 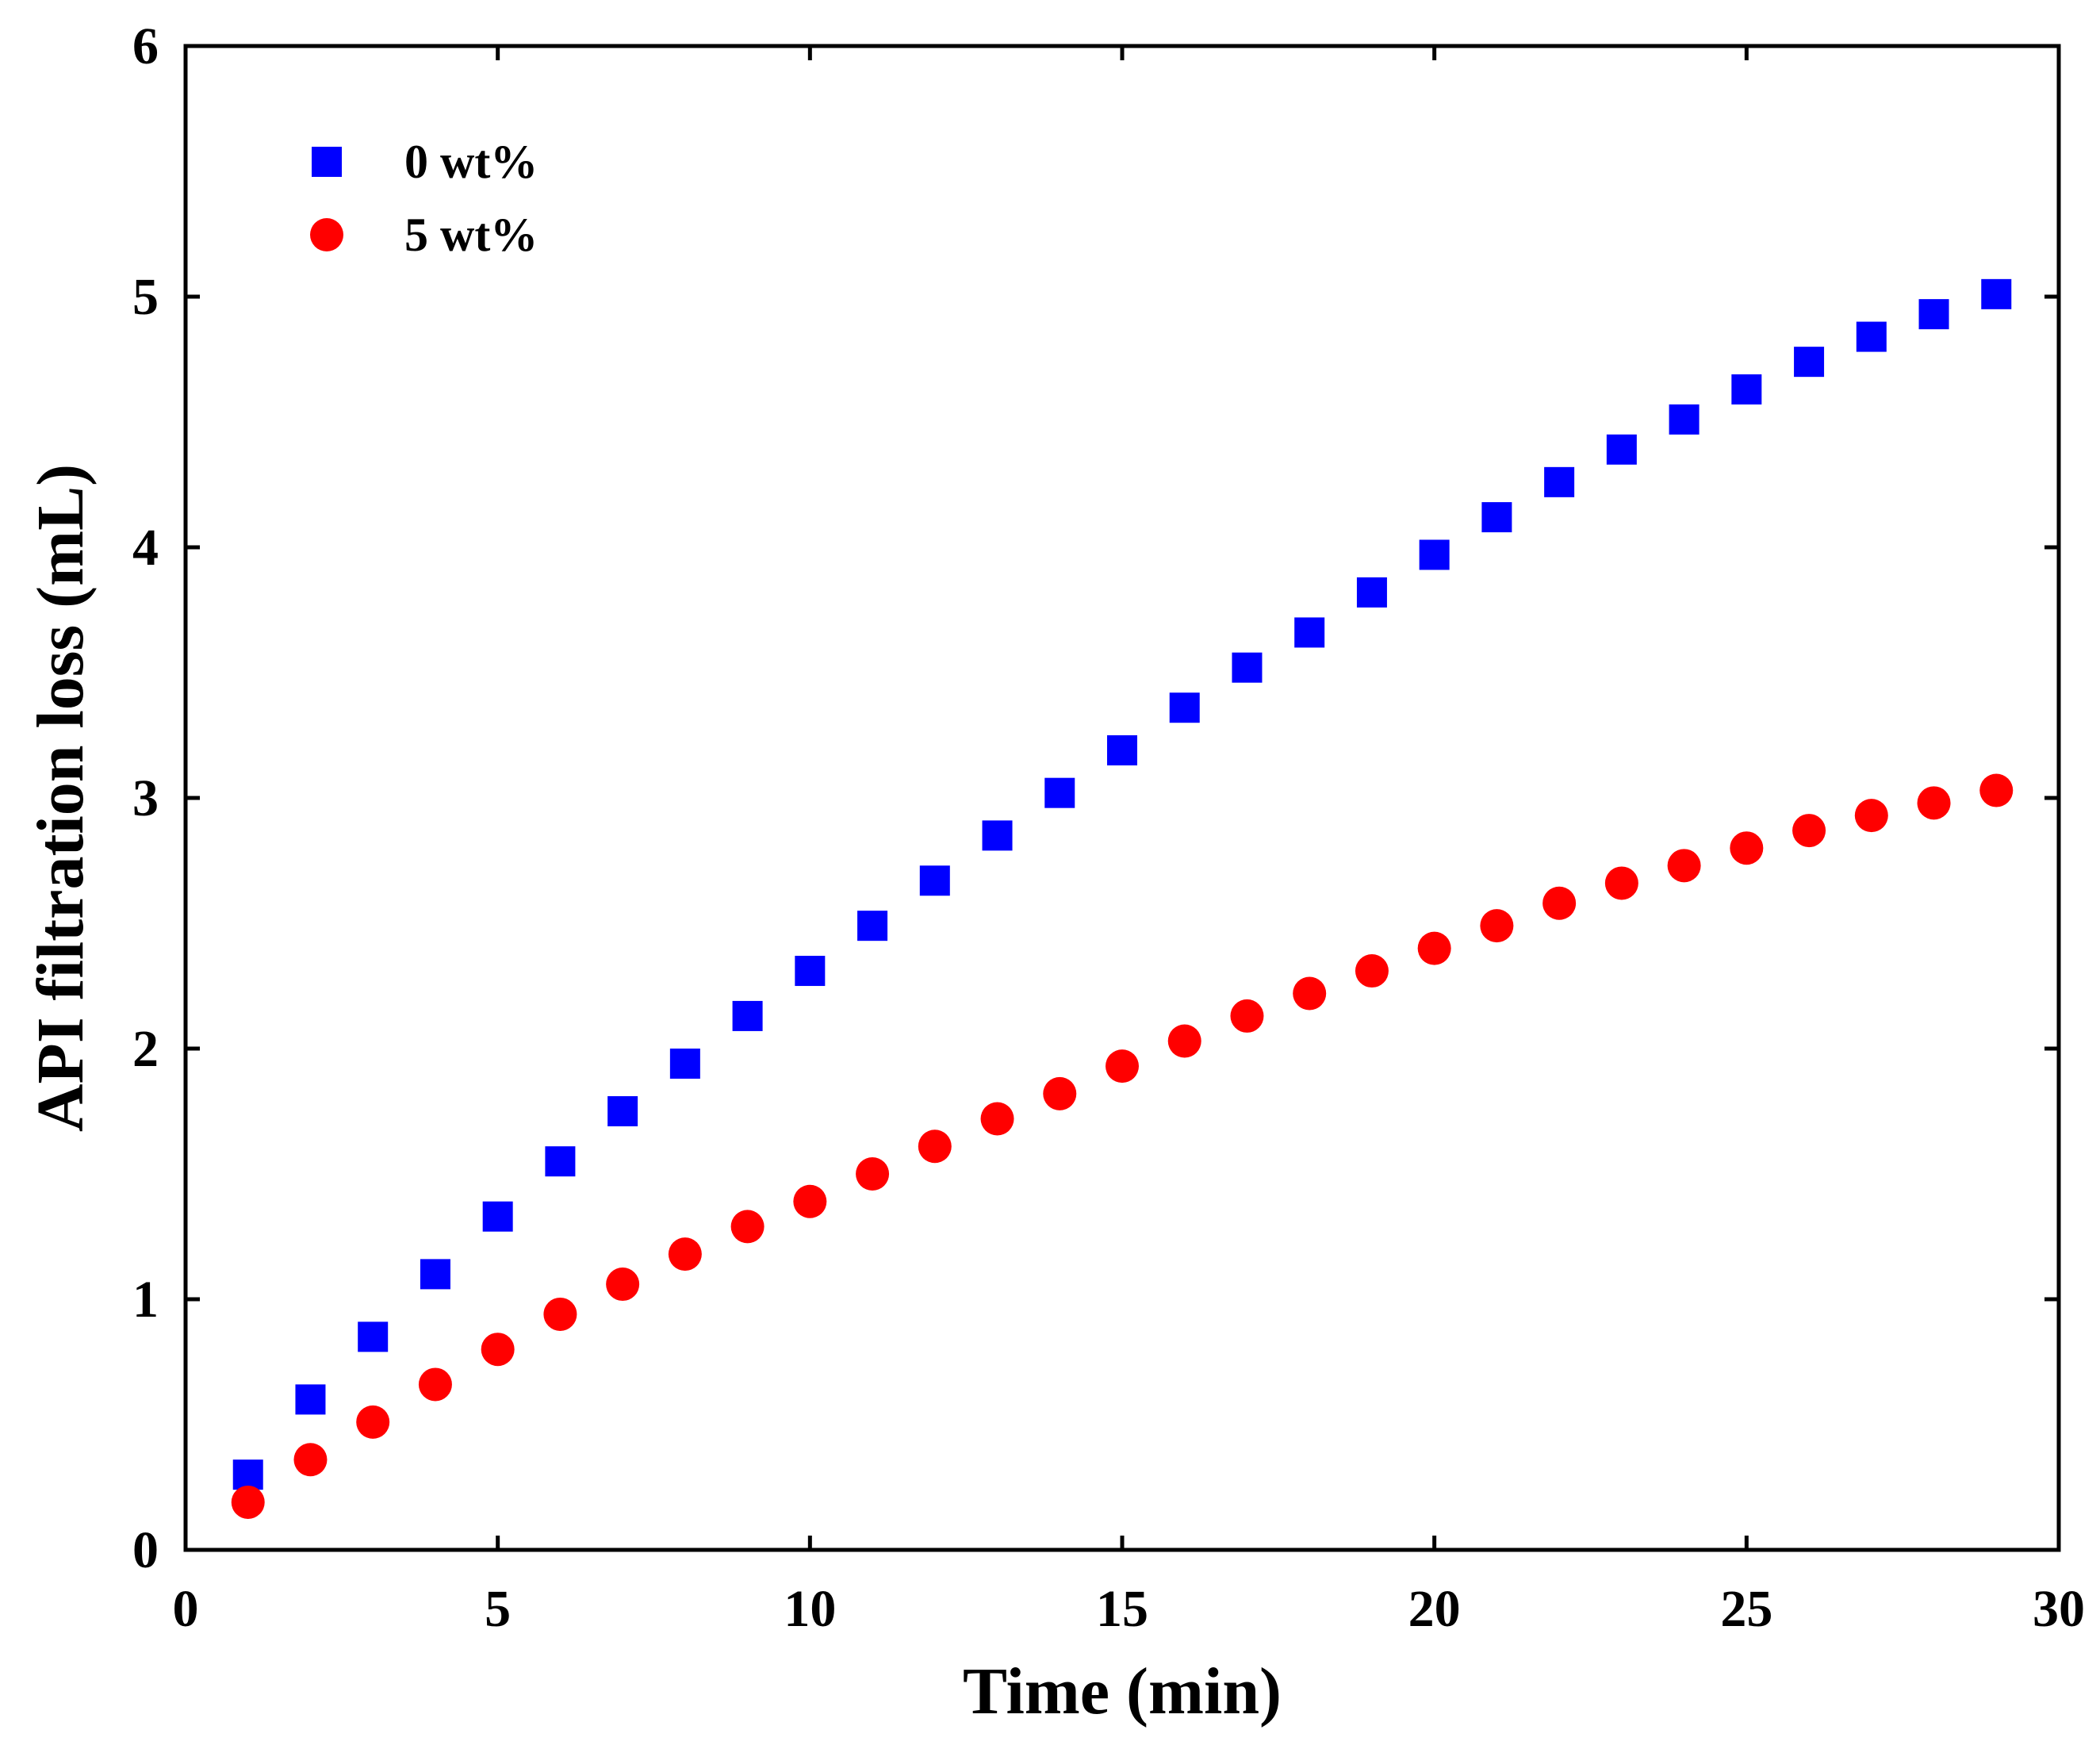 What do you see at coordinates (1746, 1609) in the screenshot?
I see `x-tick-label: 25` at bounding box center [1746, 1609].